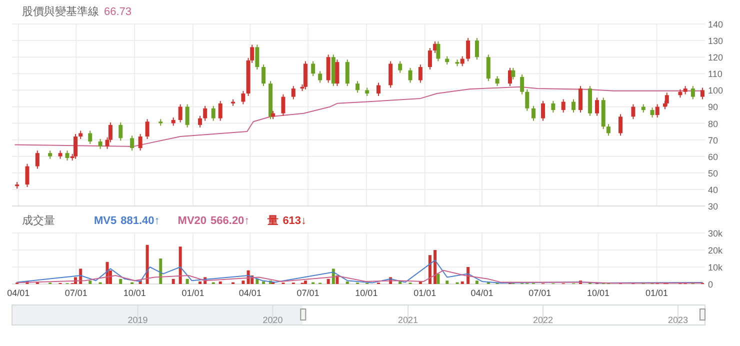 Image resolution: width=740 pixels, height=346 pixels. I want to click on text: 566.20↑, so click(230, 221).